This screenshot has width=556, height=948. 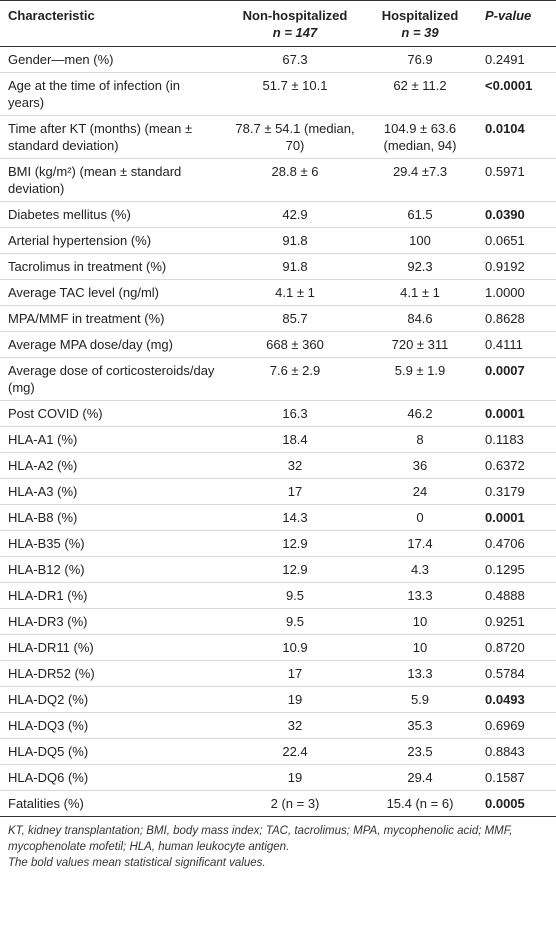 I want to click on header-cell: P-value, so click(x=515, y=23).